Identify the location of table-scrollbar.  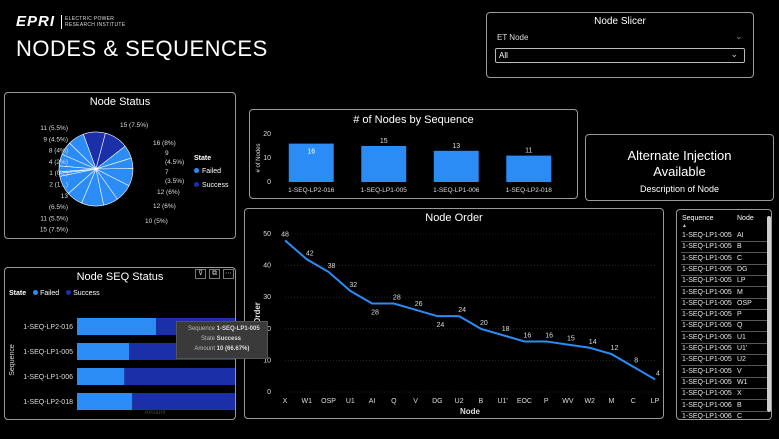
(769, 314).